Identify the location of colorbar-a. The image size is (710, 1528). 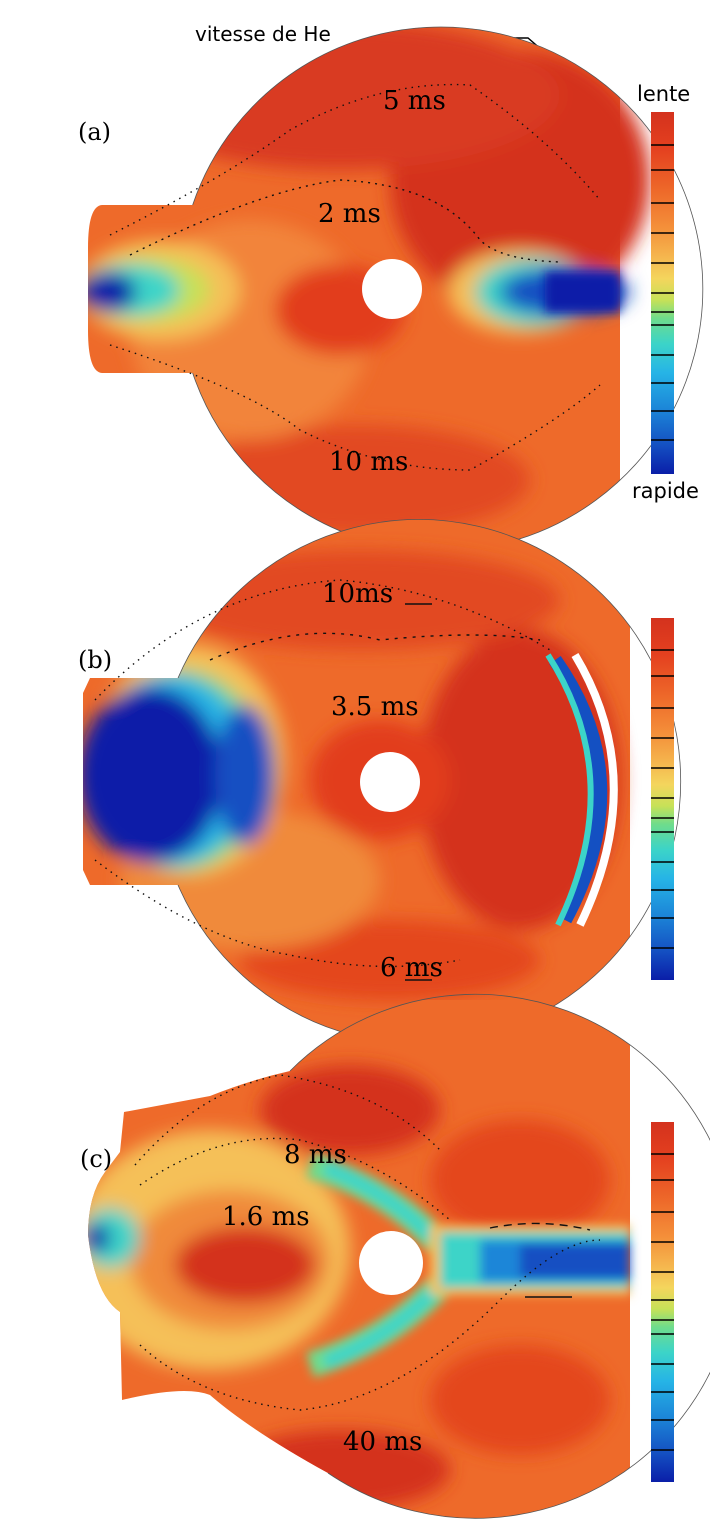
(662, 293).